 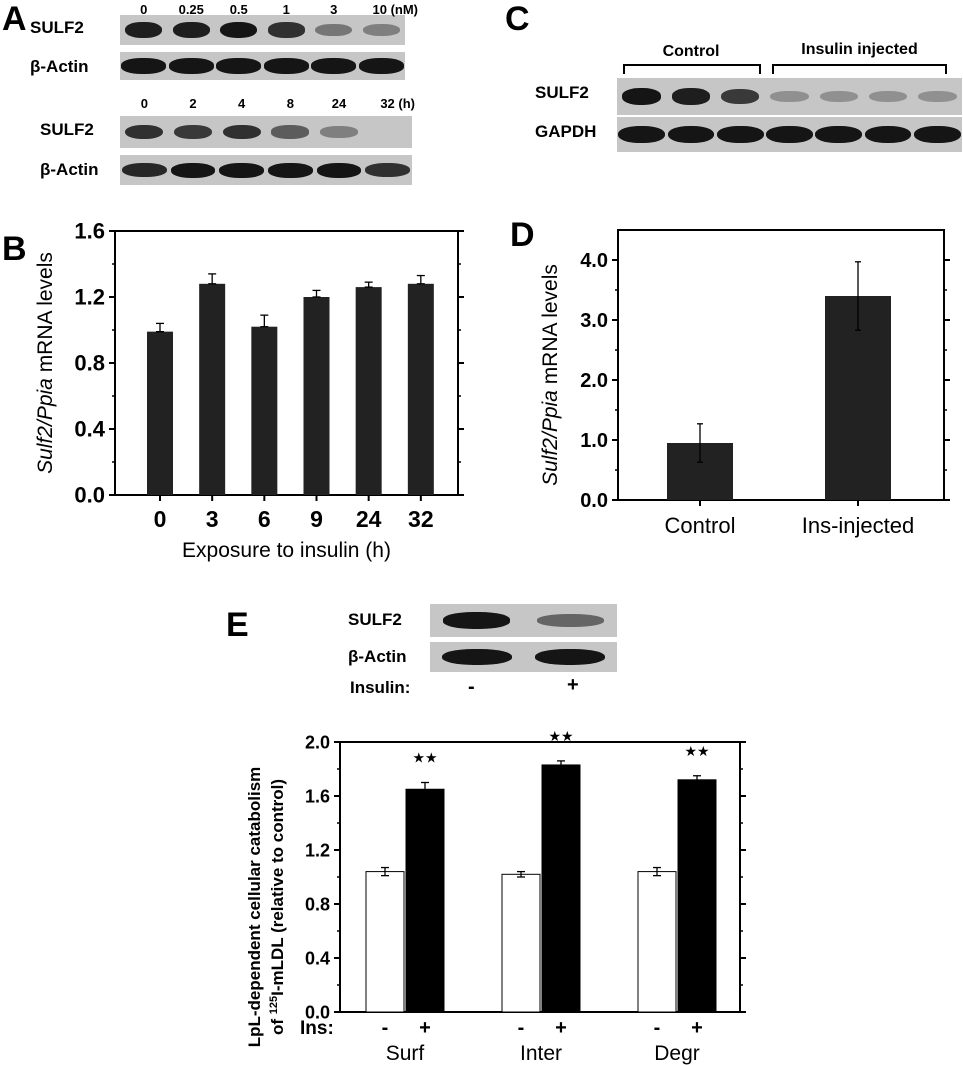 I want to click on panel-label-a: A, so click(x=14, y=19).